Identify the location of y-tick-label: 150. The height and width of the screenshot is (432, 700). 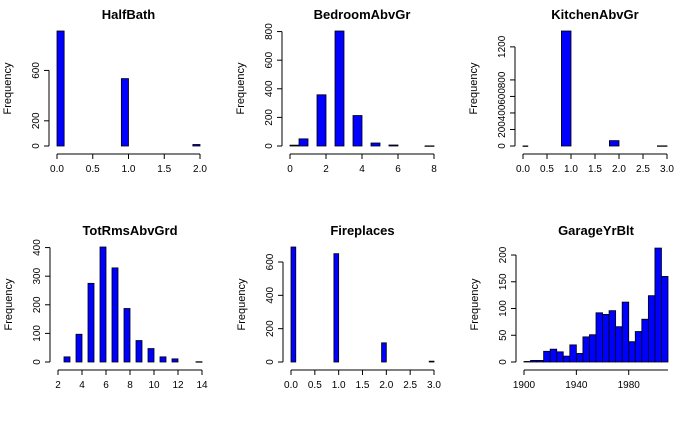
(503, 281).